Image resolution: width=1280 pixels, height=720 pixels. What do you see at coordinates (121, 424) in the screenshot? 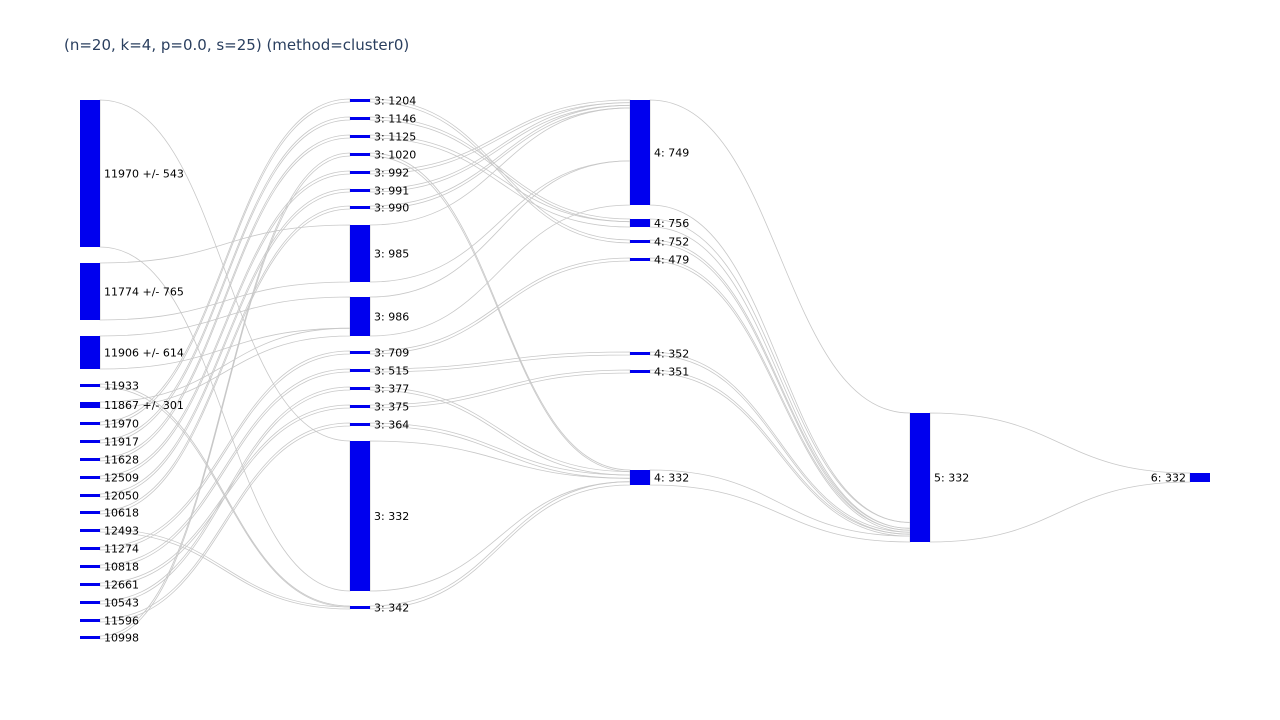
I see `sankey-node-label: 11970` at bounding box center [121, 424].